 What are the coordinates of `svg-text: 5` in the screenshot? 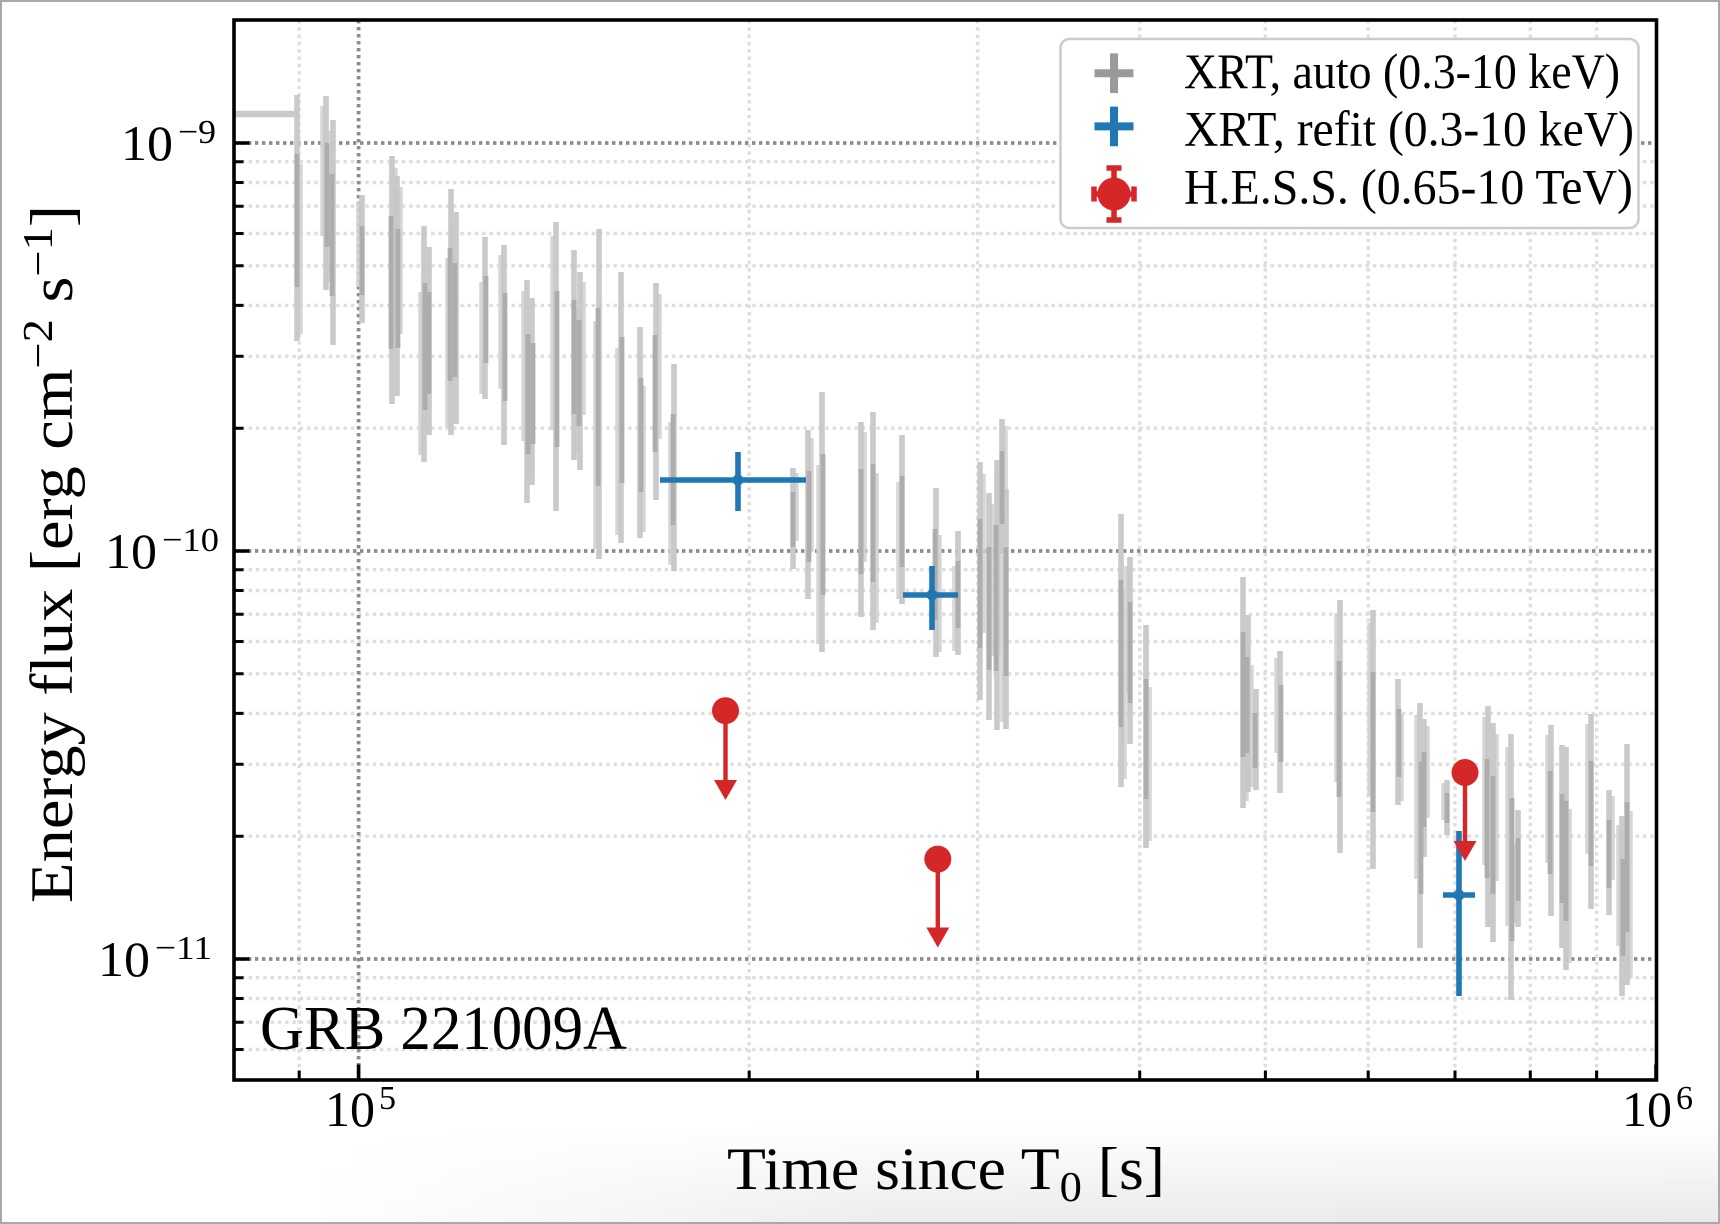 It's located at (387, 1098).